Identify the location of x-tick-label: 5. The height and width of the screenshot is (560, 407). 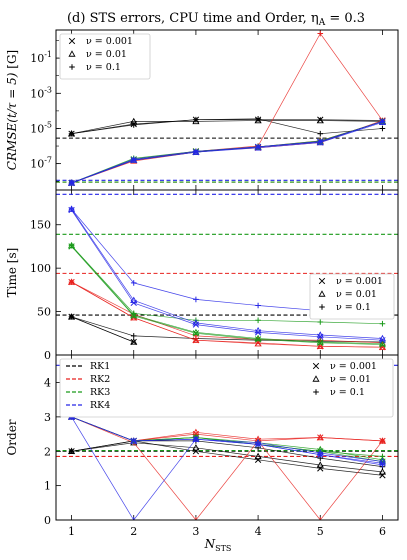
(320, 531).